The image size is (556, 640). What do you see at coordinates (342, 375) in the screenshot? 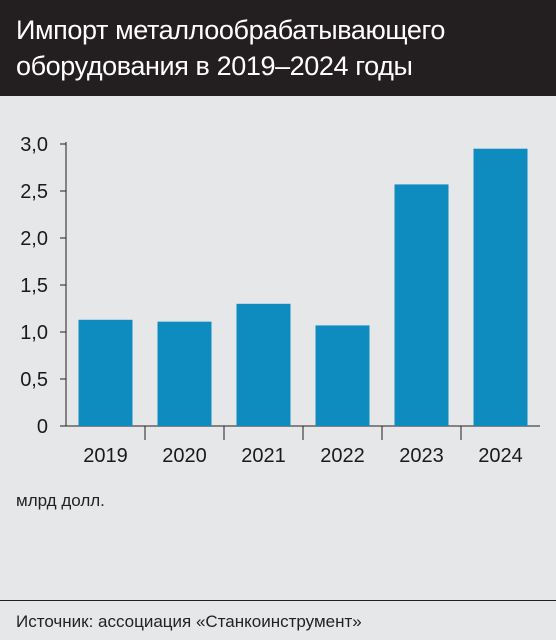
I see `bar-2022` at bounding box center [342, 375].